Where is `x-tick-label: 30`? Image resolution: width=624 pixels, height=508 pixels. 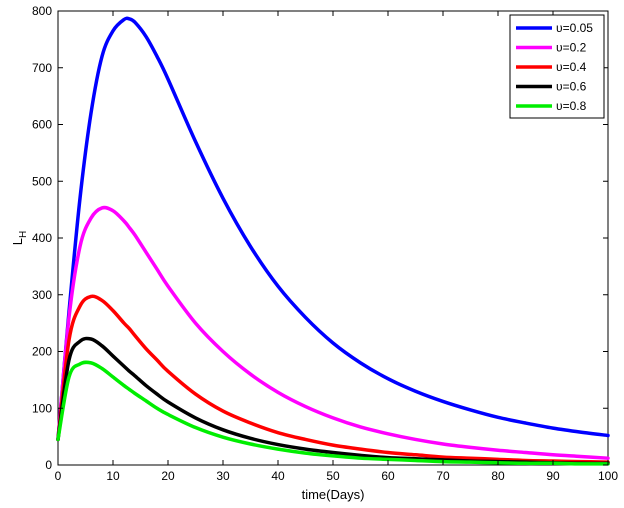 x-tick-label: 30 is located at coordinates (223, 476).